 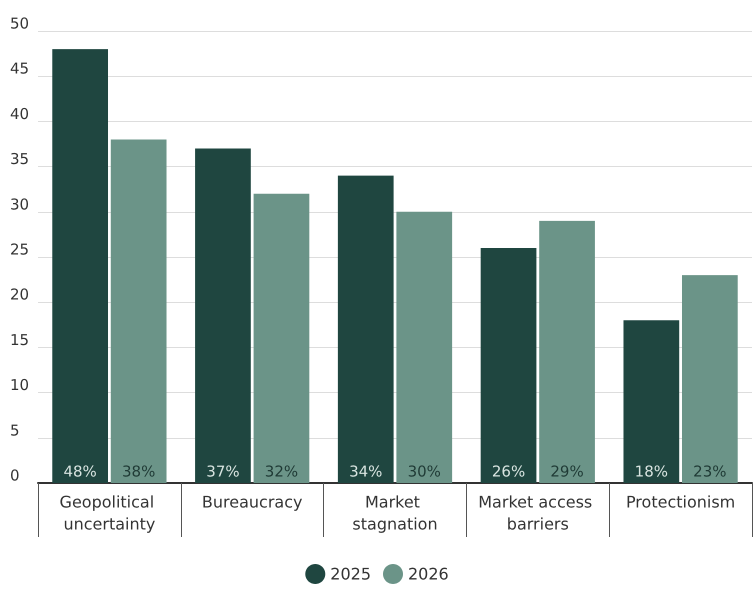 I want to click on data-label: 29%, so click(x=567, y=471).